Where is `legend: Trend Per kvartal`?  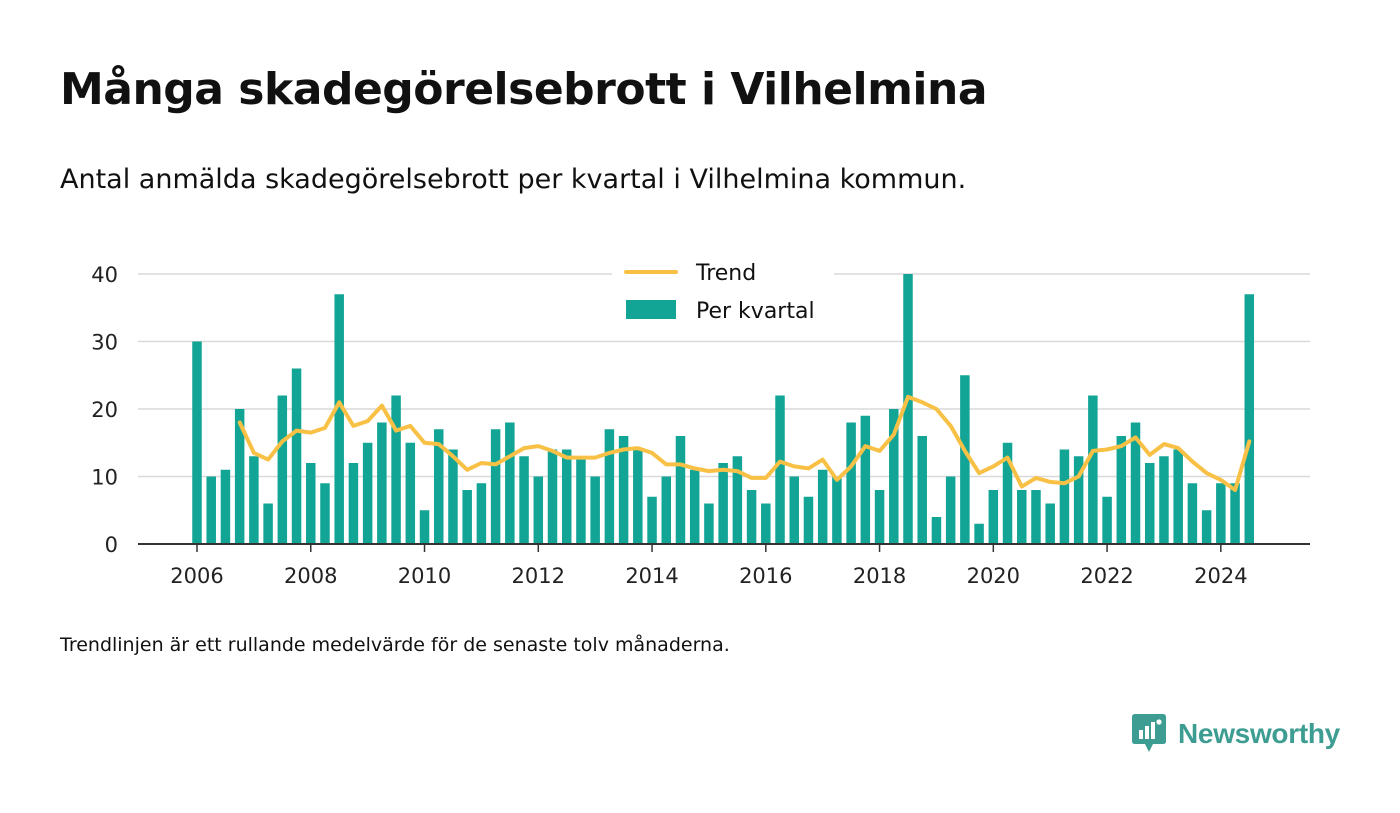 legend: Trend Per kvartal is located at coordinates (723, 292).